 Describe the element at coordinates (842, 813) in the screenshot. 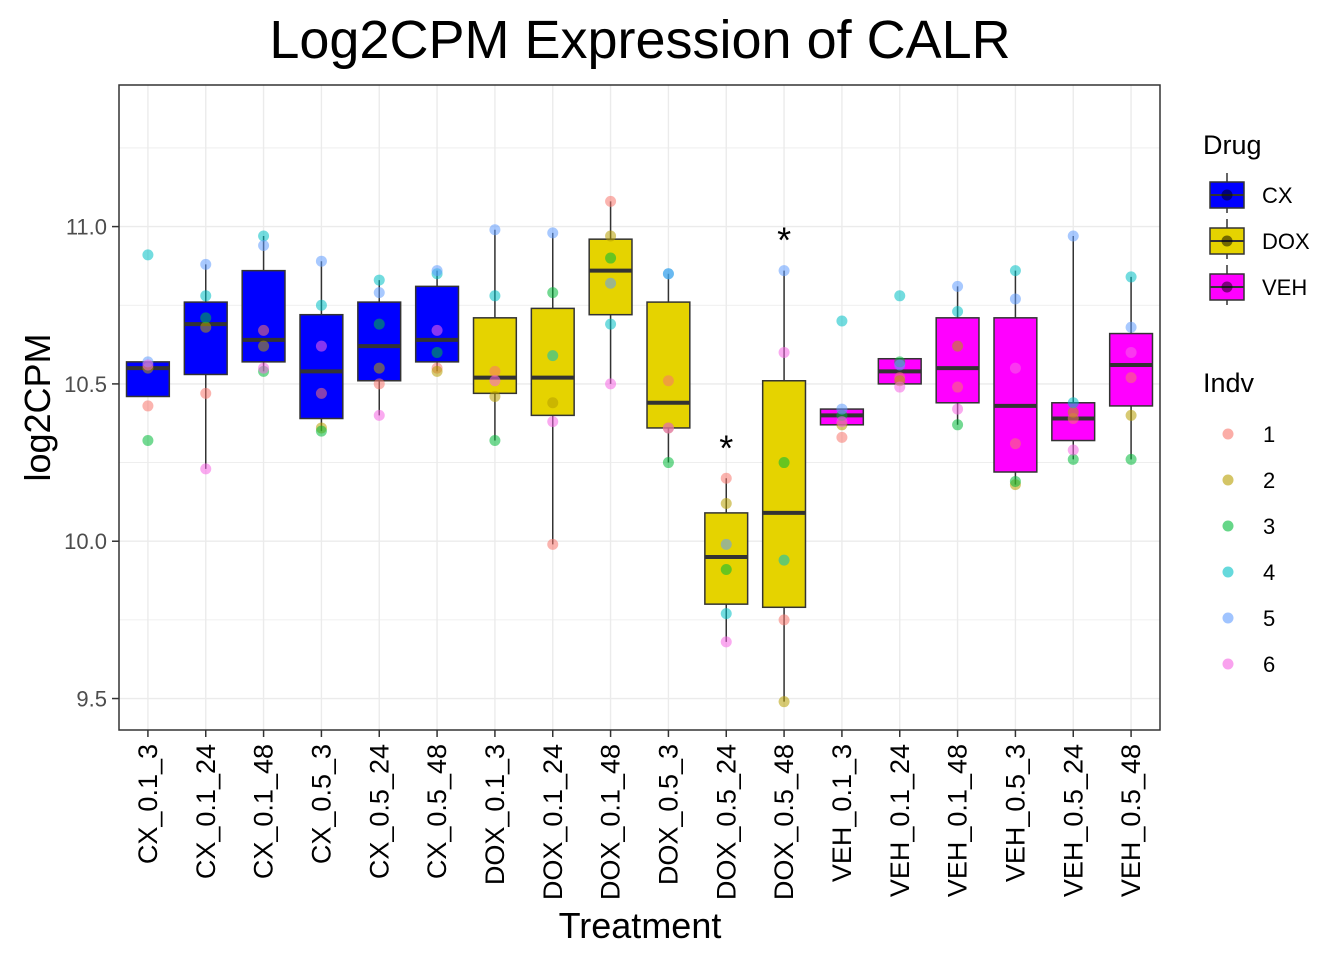

I see `x-tick-label: VEH_0.1_3` at that location.